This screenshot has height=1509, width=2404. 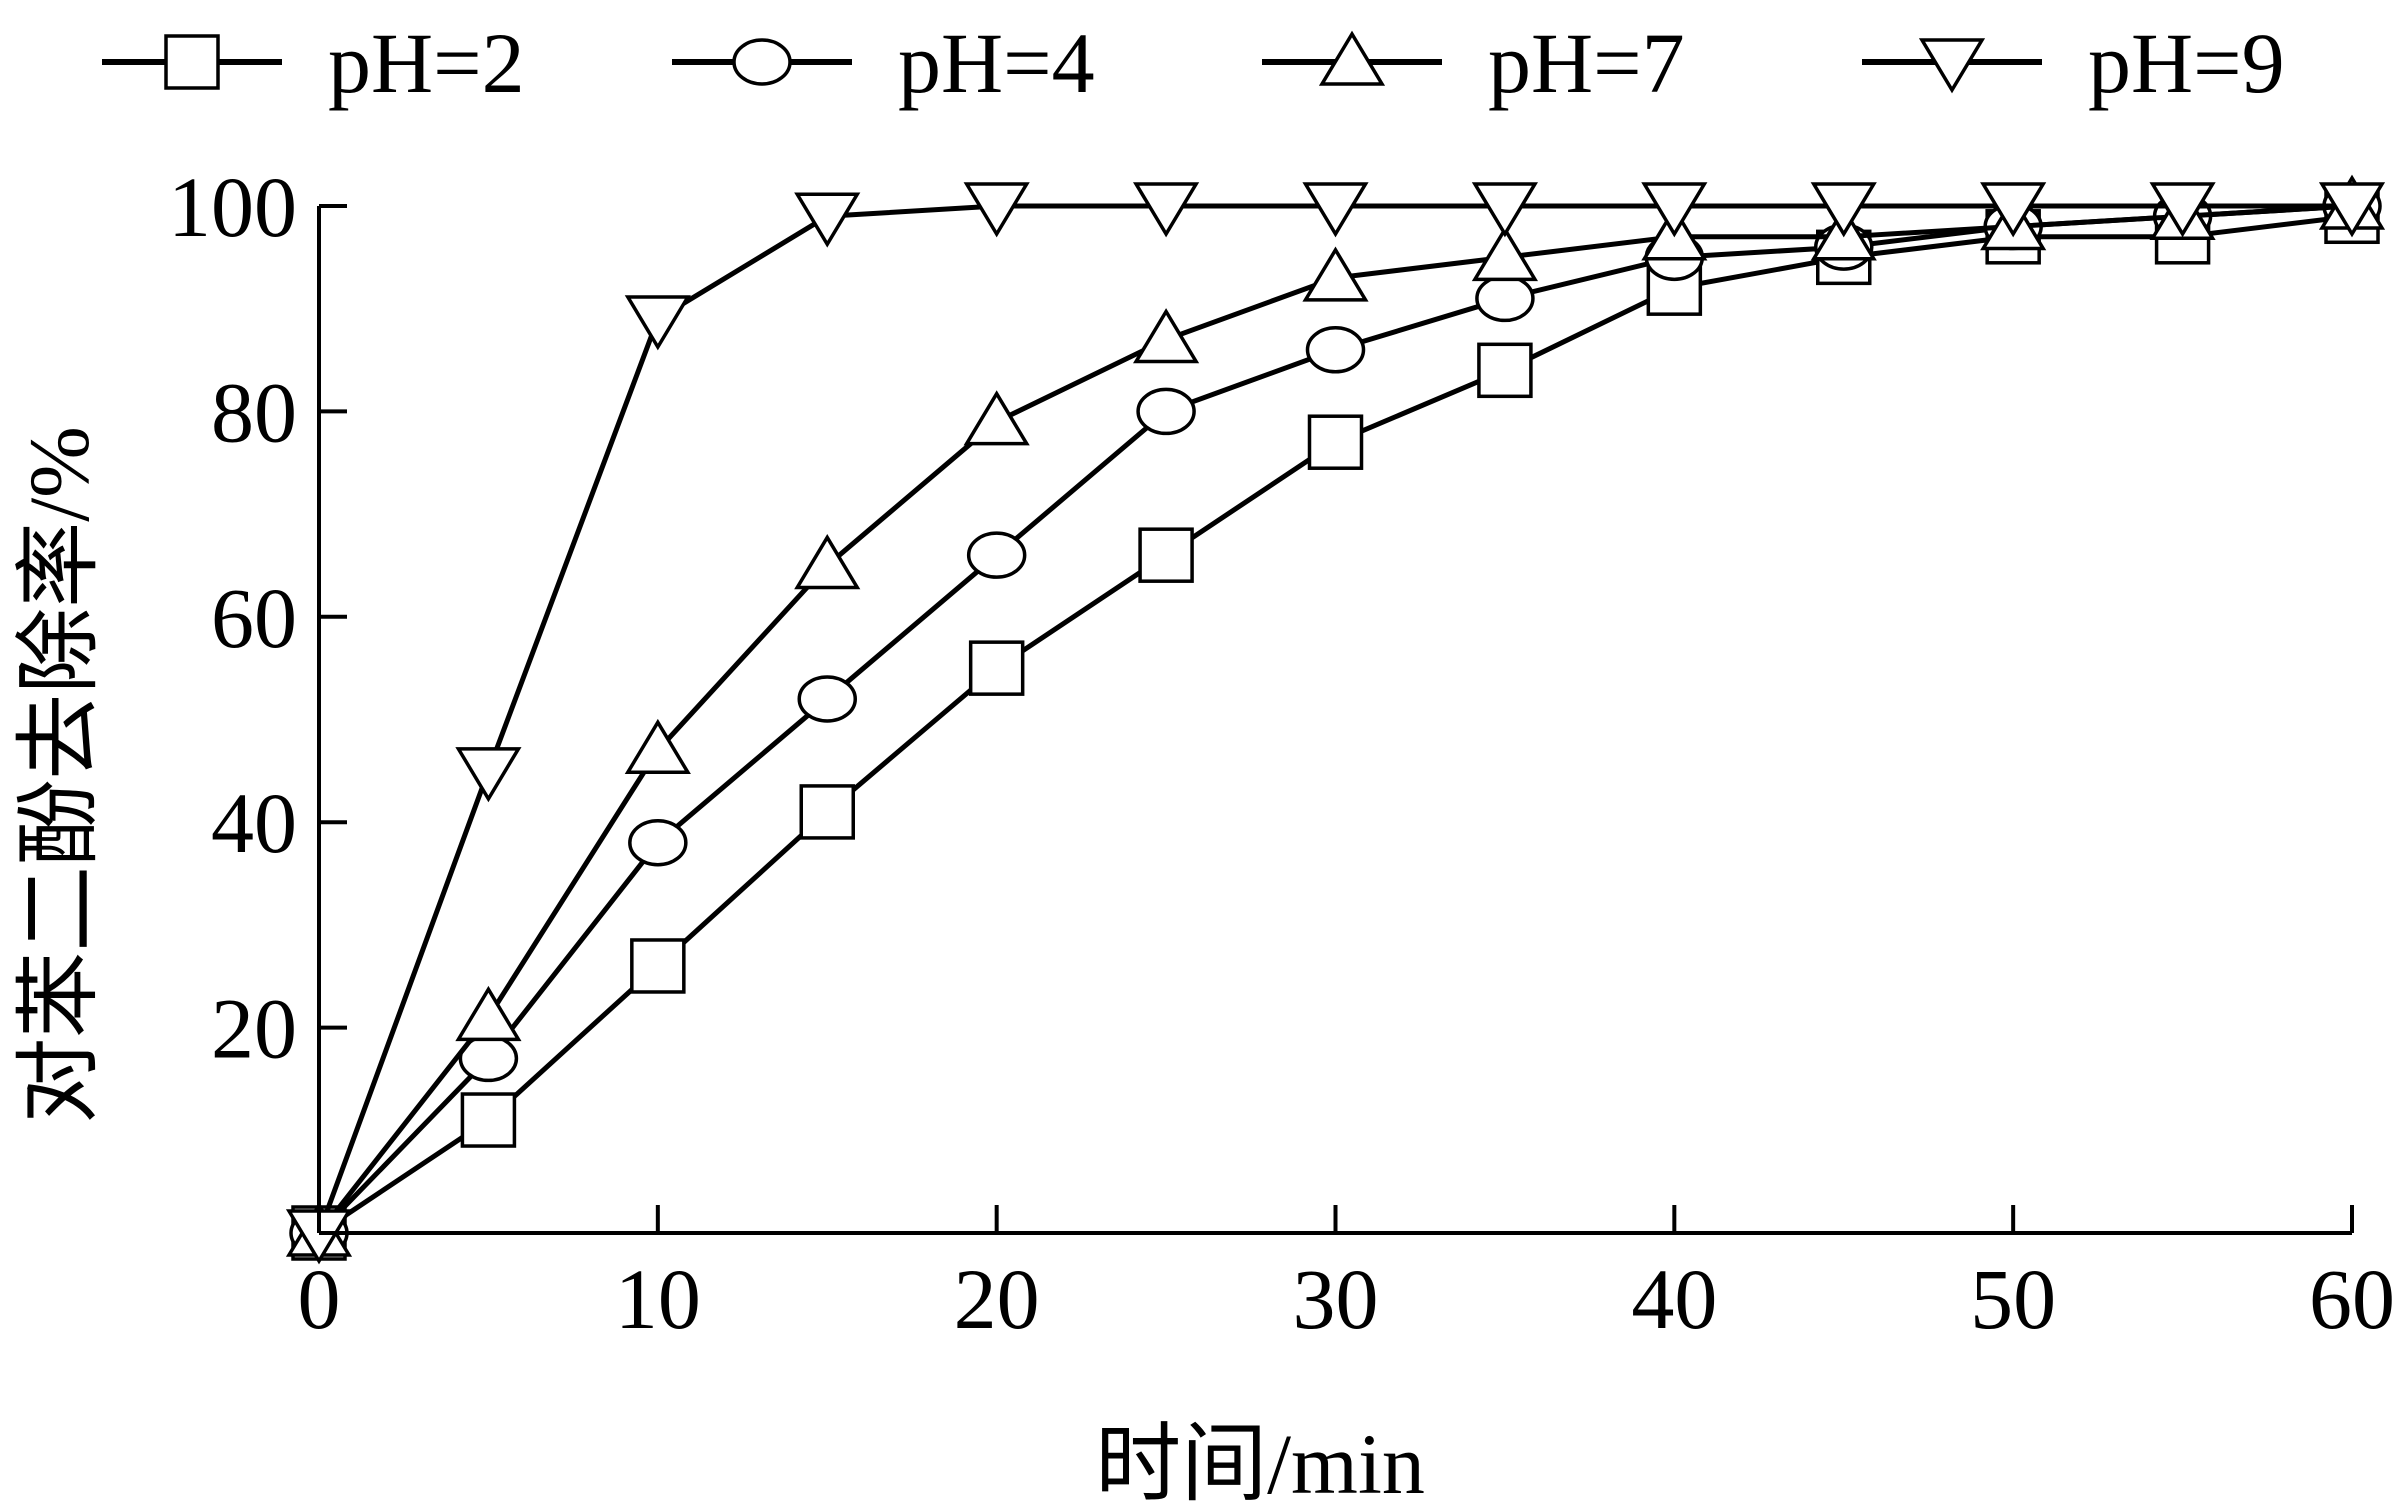 I want to click on x-tick-label: 40, so click(x=1674, y=1299).